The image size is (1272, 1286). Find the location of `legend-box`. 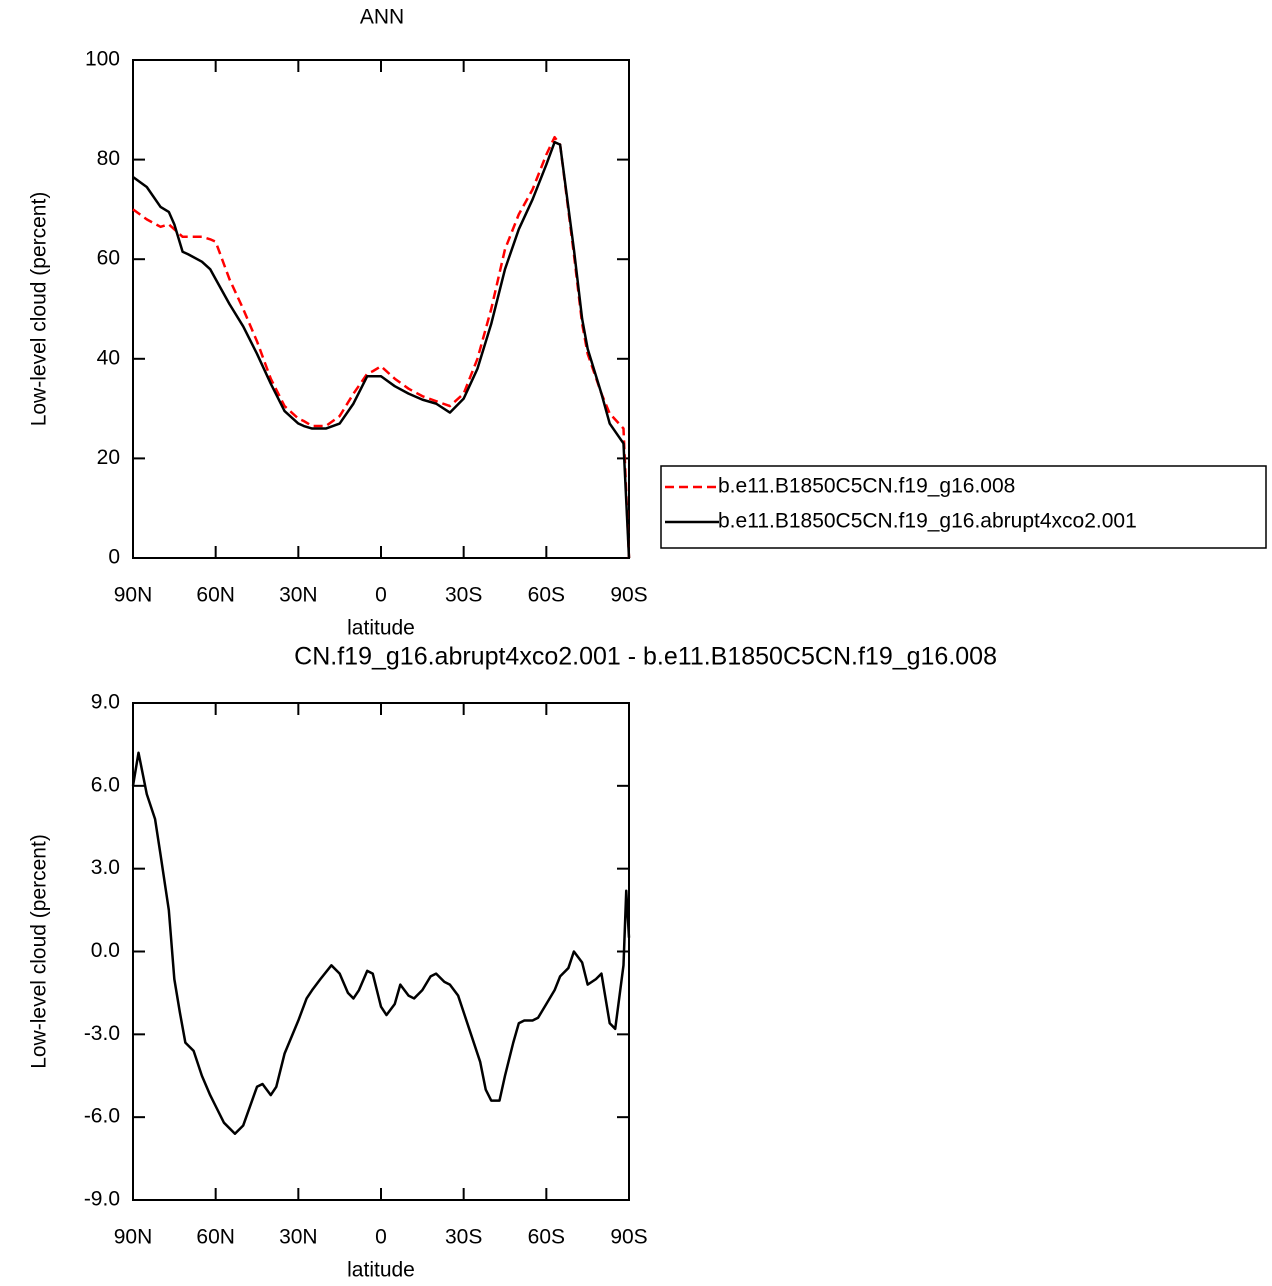

legend-box is located at coordinates (963, 507).